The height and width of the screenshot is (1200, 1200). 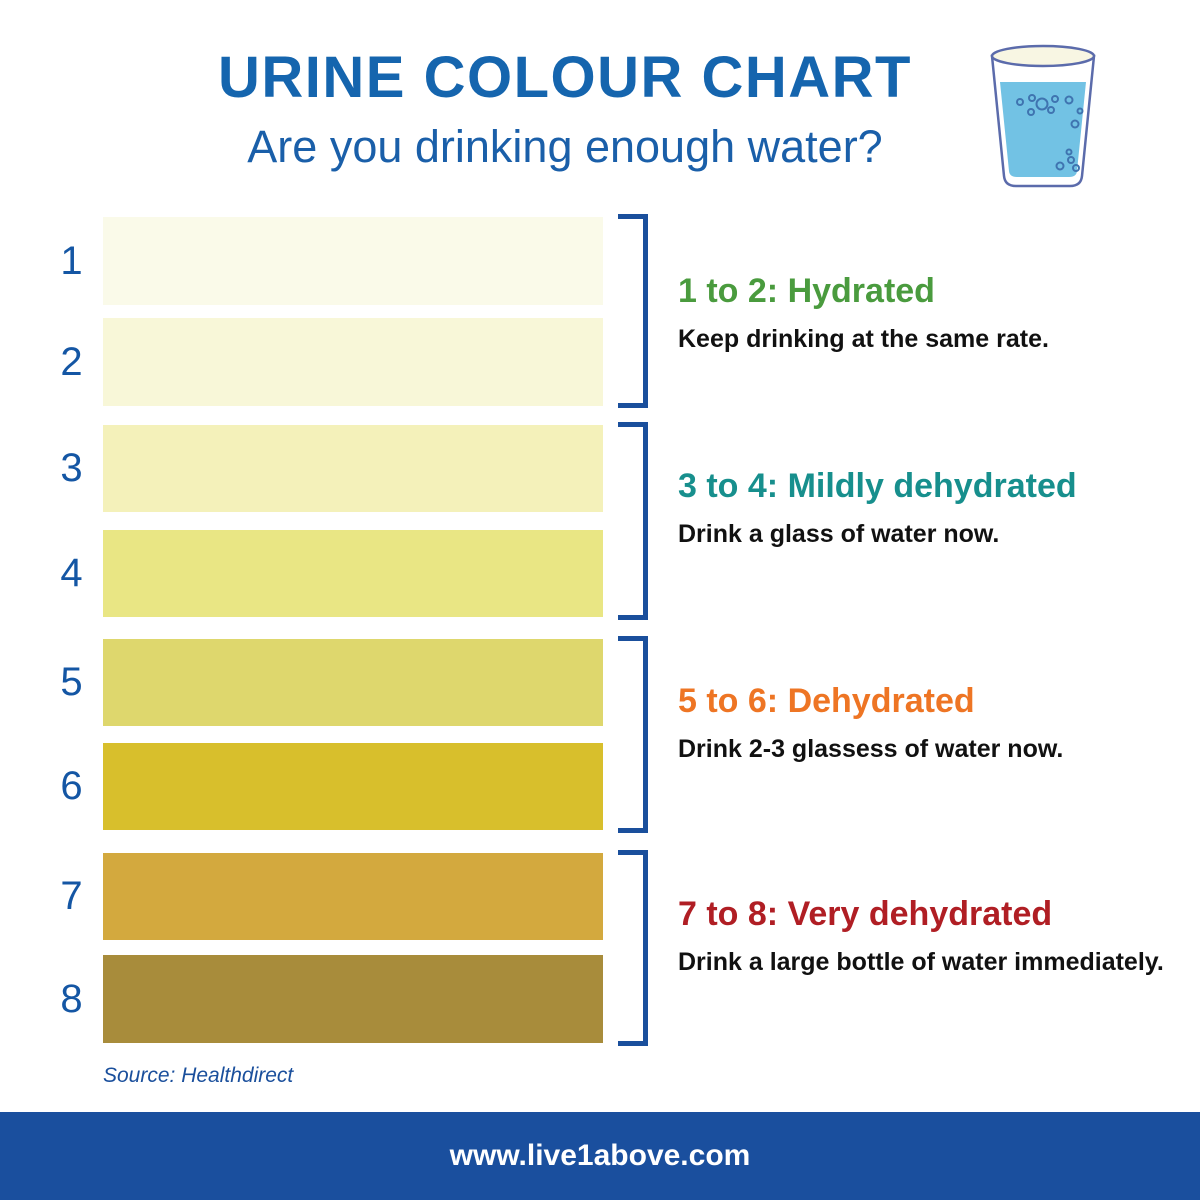 I want to click on swatch-row-6: 6, so click(x=322, y=786).